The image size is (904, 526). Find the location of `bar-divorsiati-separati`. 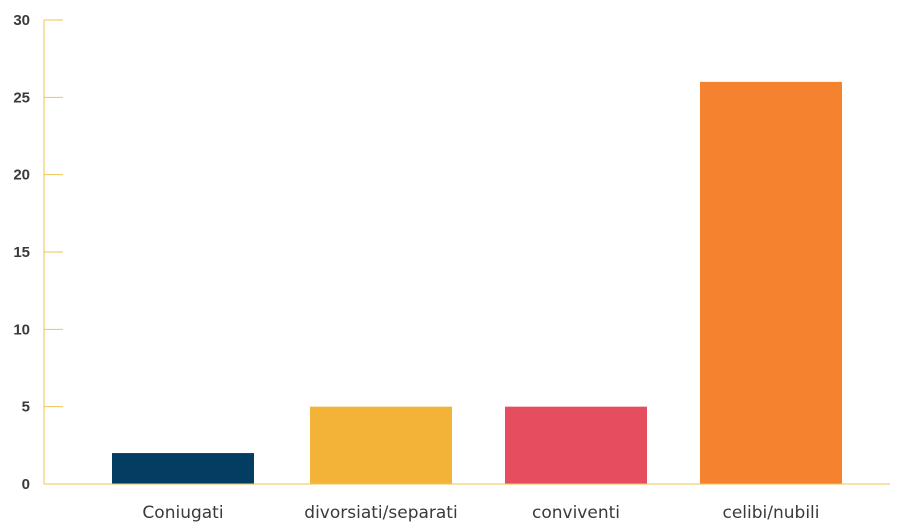

bar-divorsiati-separati is located at coordinates (381, 445).